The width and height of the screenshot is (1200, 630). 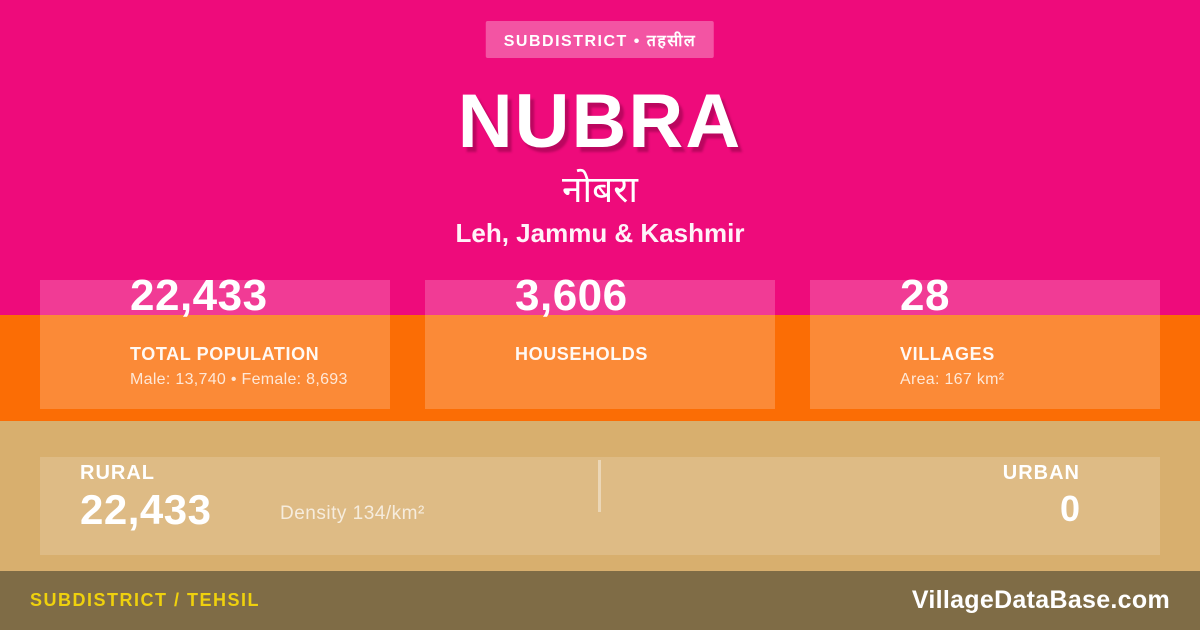 What do you see at coordinates (1069, 508) in the screenshot?
I see `urban-value: 0` at bounding box center [1069, 508].